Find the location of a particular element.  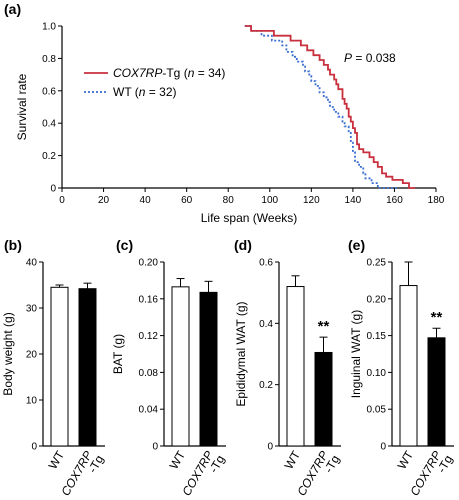

e-x-tick-label: WT is located at coordinates (406, 460).